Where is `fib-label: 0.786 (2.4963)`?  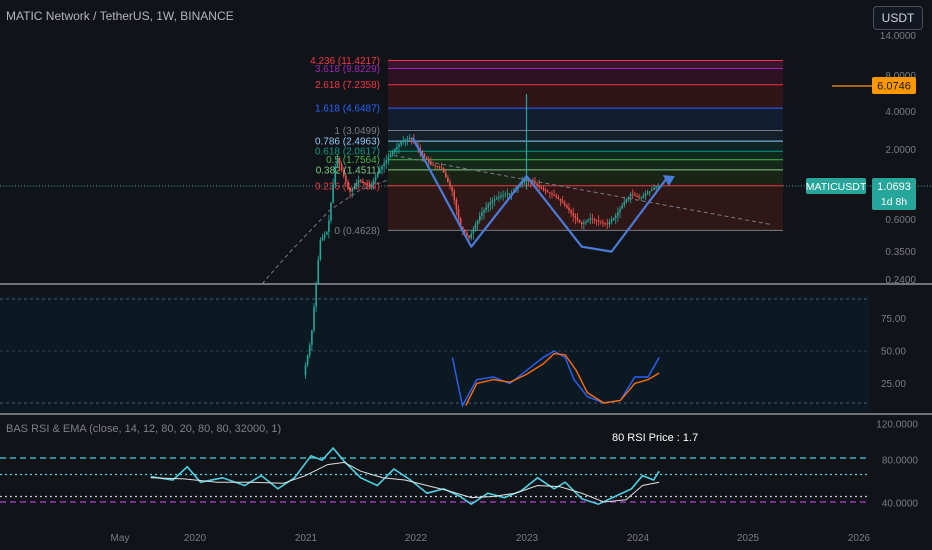
fib-label: 0.786 (2.4963) is located at coordinates (347, 142).